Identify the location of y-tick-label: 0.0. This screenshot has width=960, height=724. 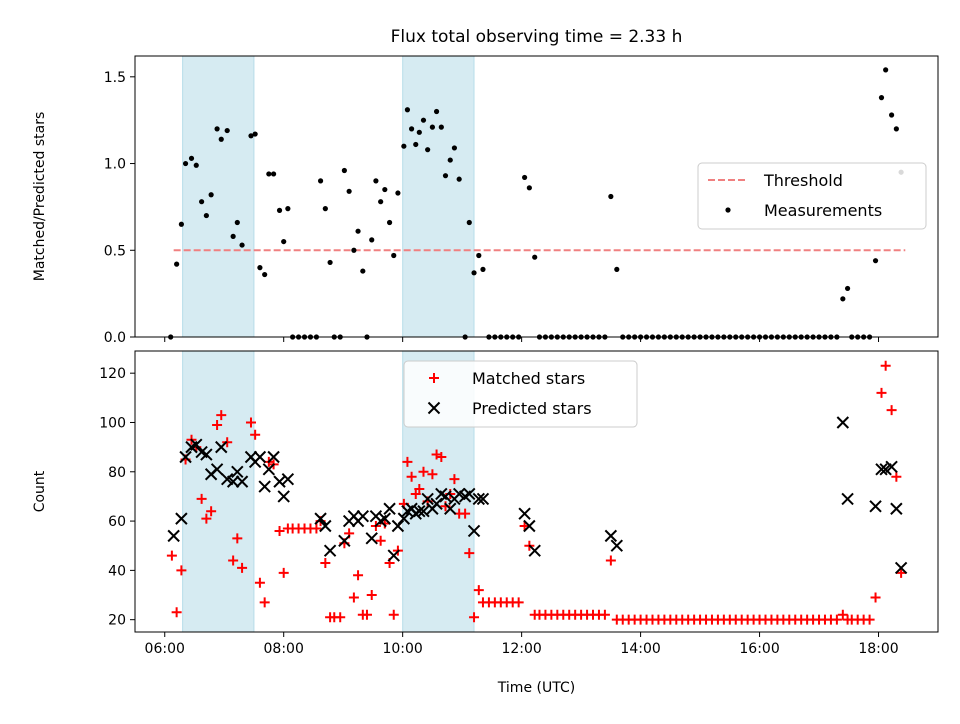
(115, 338).